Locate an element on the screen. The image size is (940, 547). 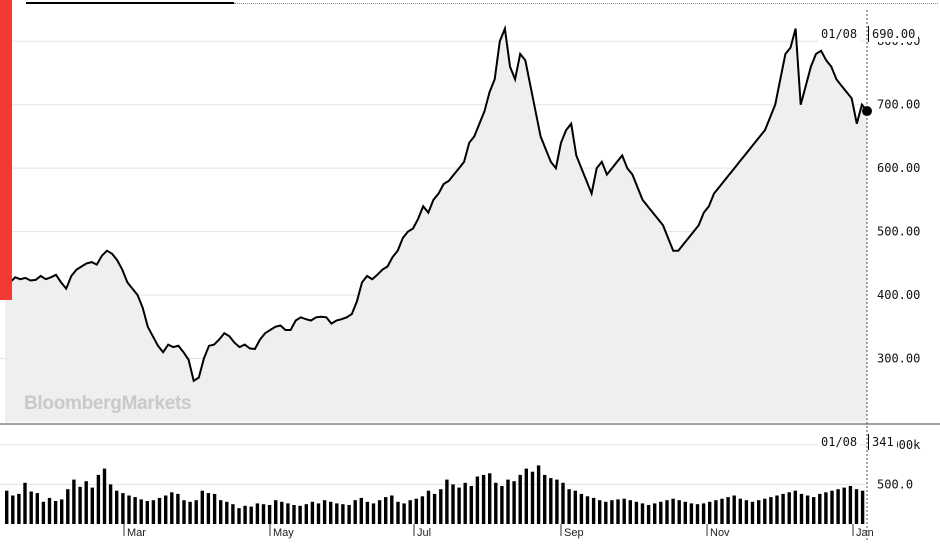
x-axis: Mar May Jul Sep Nov Jan is located at coordinates (498, 531).